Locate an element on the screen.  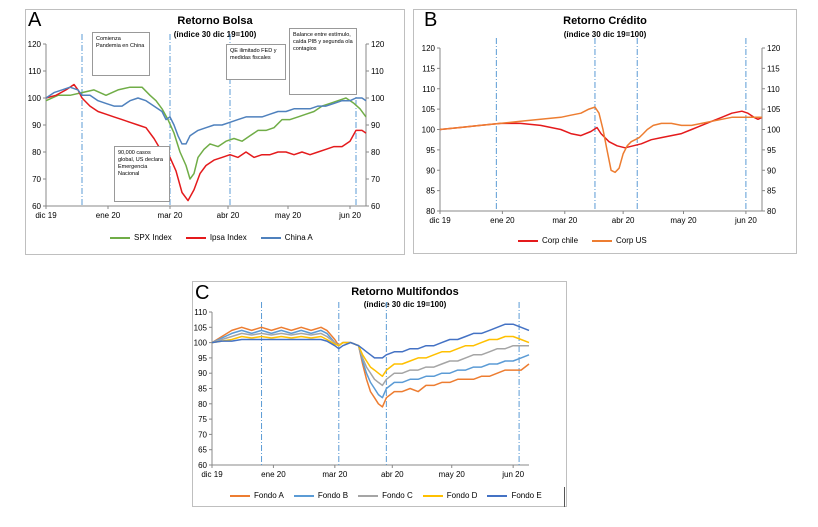
chart-c-edge-marker is located at coordinates (565, 497).